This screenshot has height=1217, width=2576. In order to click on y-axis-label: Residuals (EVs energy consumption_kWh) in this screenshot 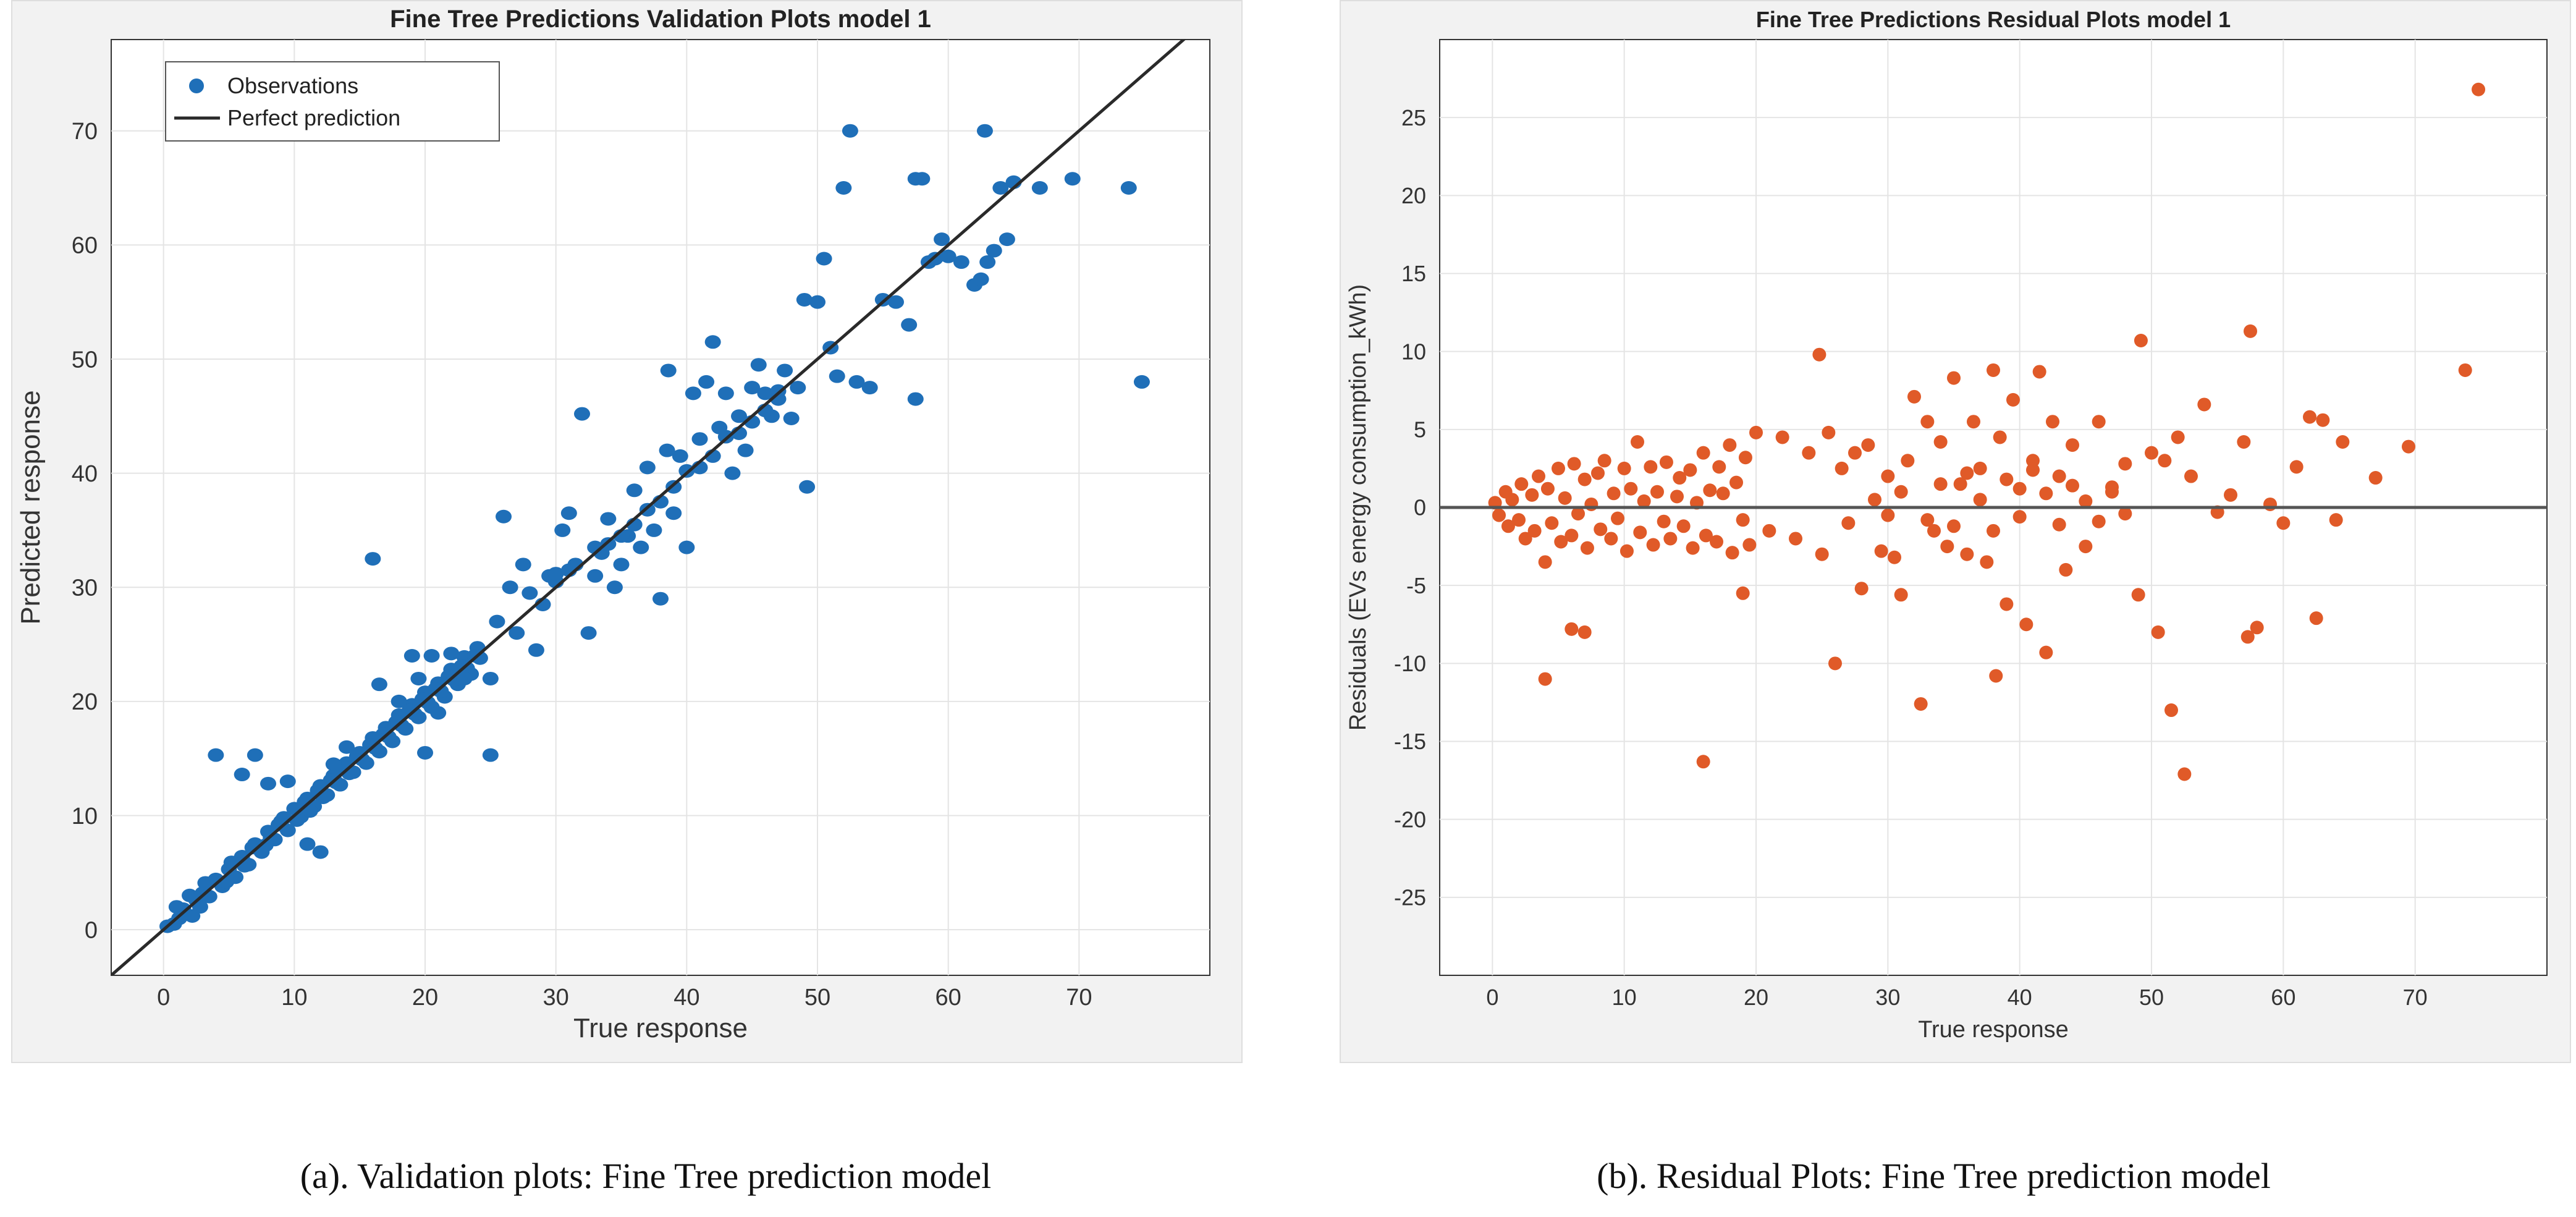, I will do `click(1358, 507)`.